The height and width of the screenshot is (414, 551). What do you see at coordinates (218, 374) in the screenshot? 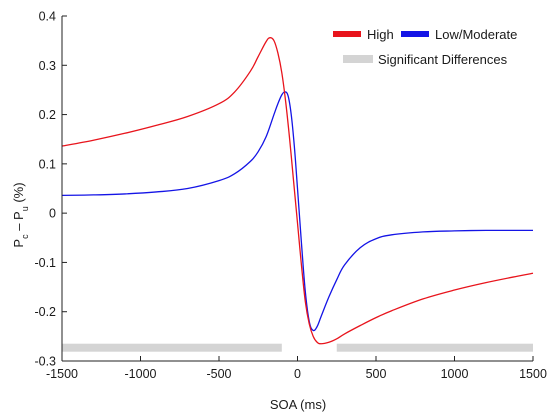
I see `x-tick-label: -500` at bounding box center [218, 374].